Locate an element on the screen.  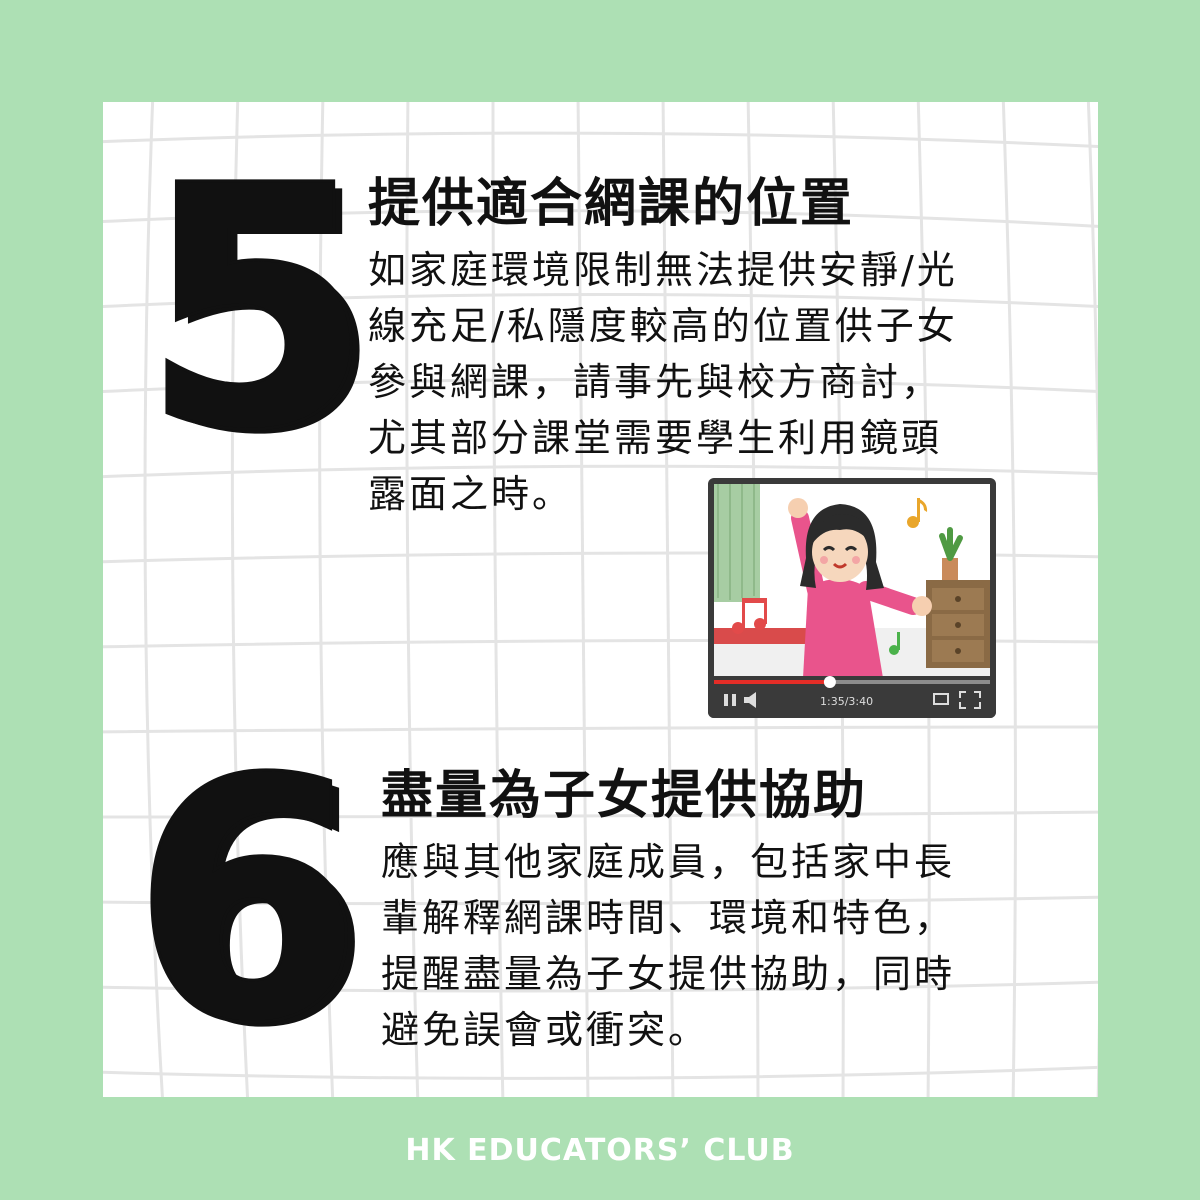
step-number-face: 5 is located at coordinates (258, 309).